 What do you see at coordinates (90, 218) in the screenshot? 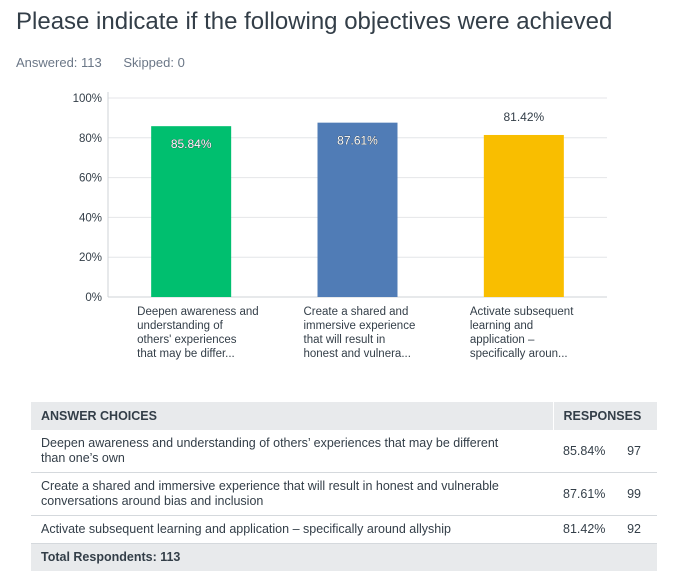
I see `y-tick-label: 40%` at bounding box center [90, 218].